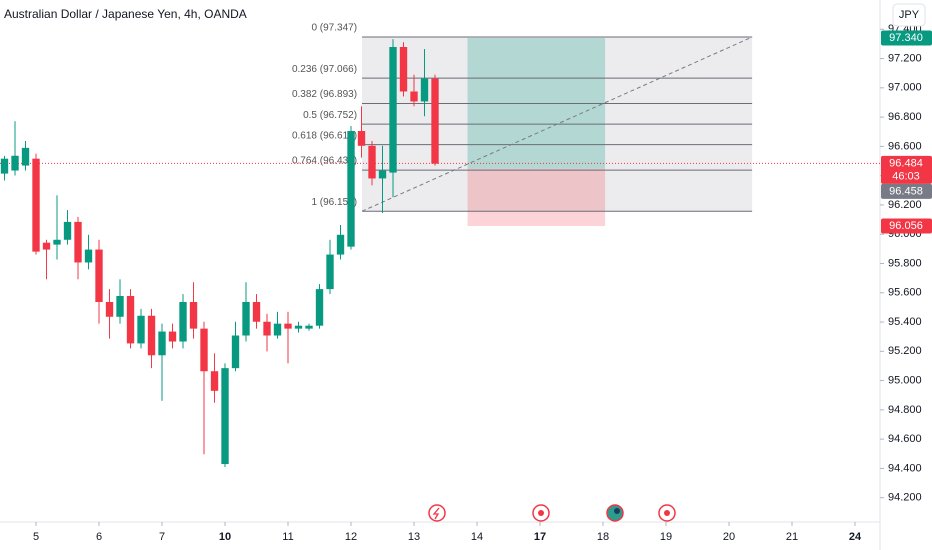 This screenshot has width=932, height=550. What do you see at coordinates (905, 410) in the screenshot?
I see `y-tick-label: 94.800` at bounding box center [905, 410].